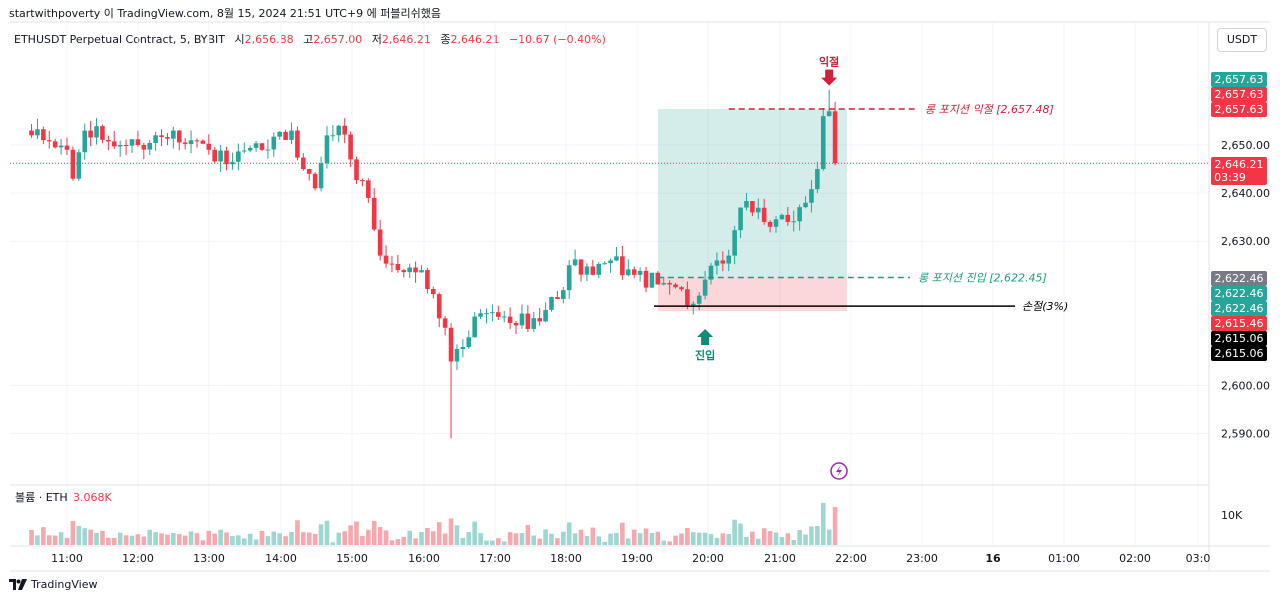 The width and height of the screenshot is (1280, 601). I want to click on sell-arrow-icon, so click(829, 77).